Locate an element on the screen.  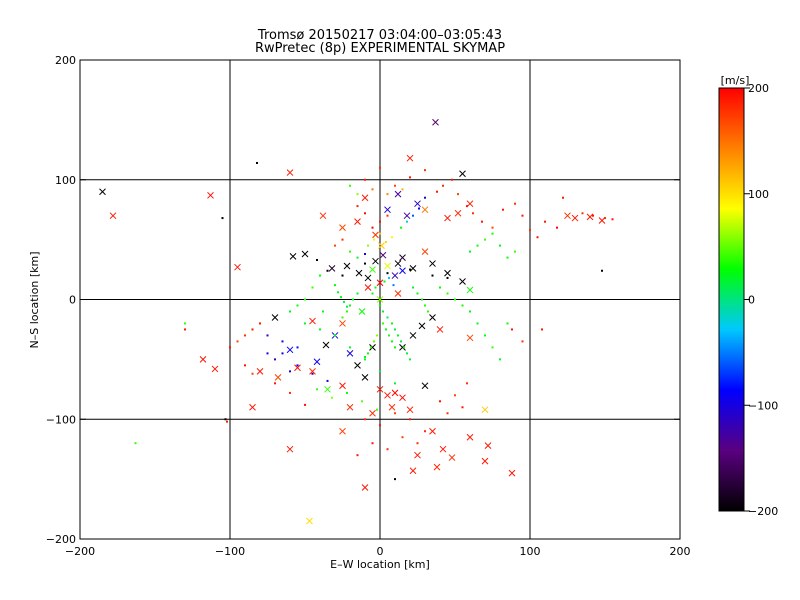
colorbar-tick-label: 100 is located at coordinates (758, 194).